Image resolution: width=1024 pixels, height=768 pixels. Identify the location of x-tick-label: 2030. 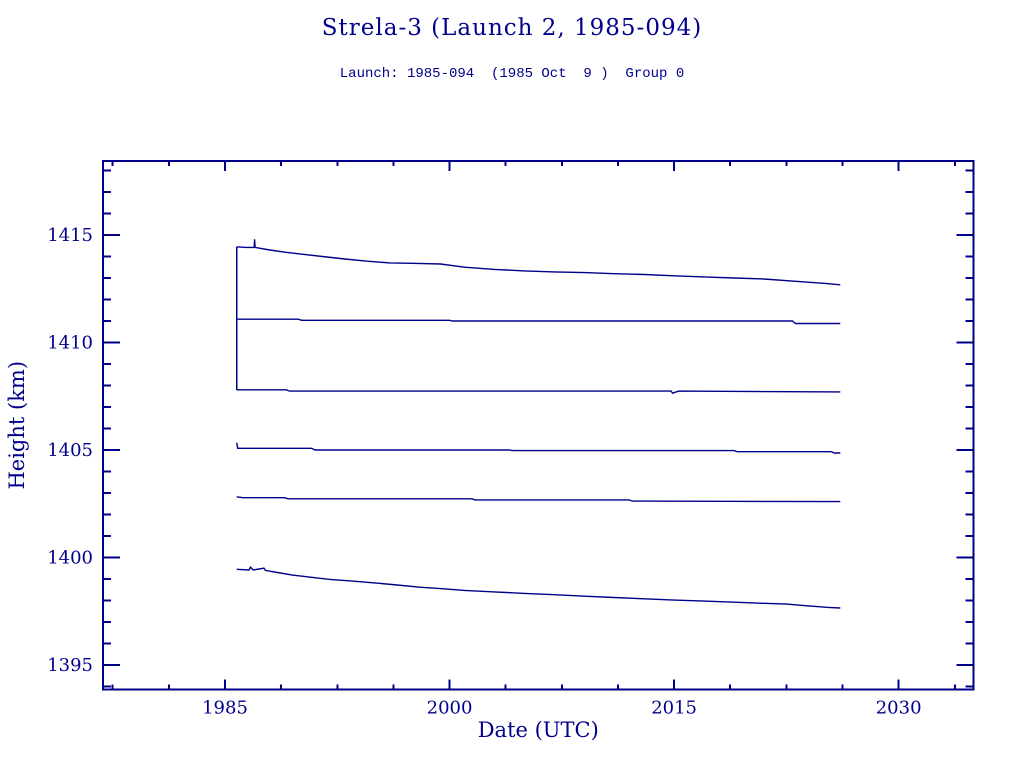
(899, 708).